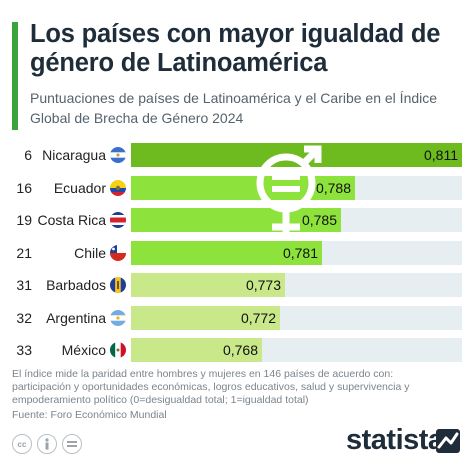 This screenshot has width=474, height=470. I want to click on category-label: Chile, so click(90, 252).